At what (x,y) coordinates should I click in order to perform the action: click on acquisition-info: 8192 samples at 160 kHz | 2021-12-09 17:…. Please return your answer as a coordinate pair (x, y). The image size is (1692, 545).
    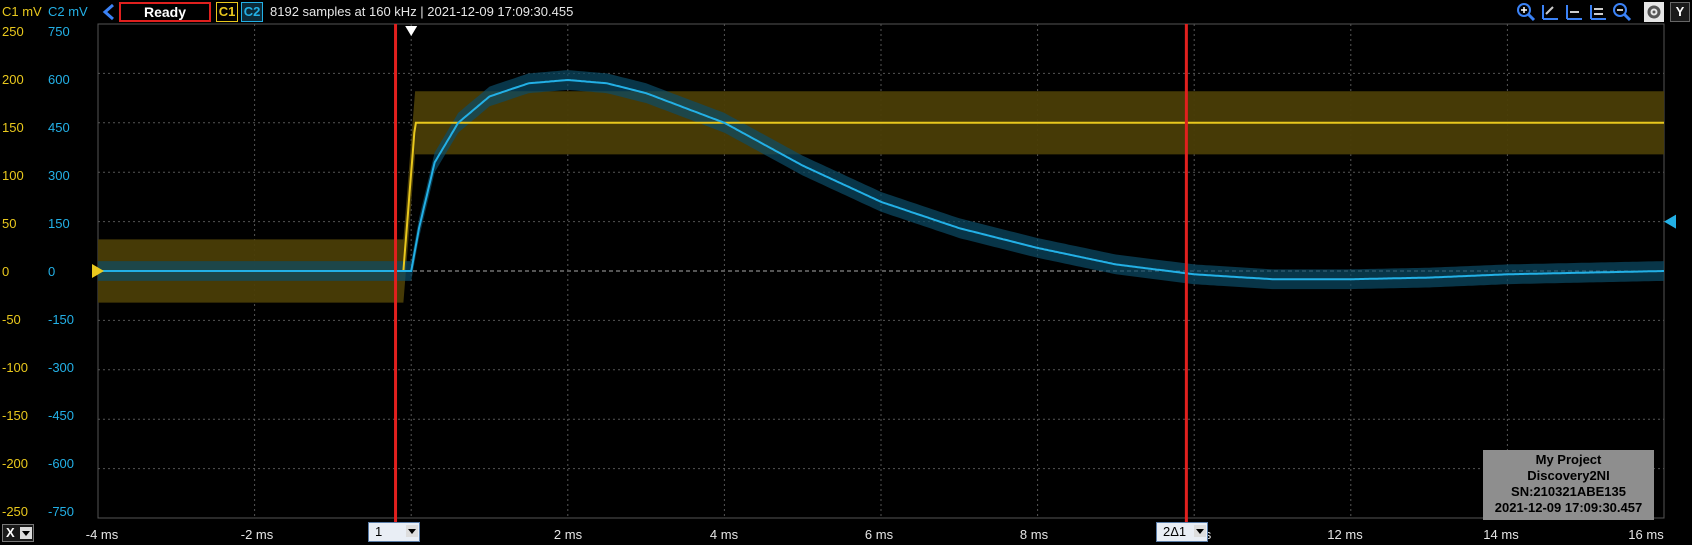
    Looking at the image, I should click on (422, 11).